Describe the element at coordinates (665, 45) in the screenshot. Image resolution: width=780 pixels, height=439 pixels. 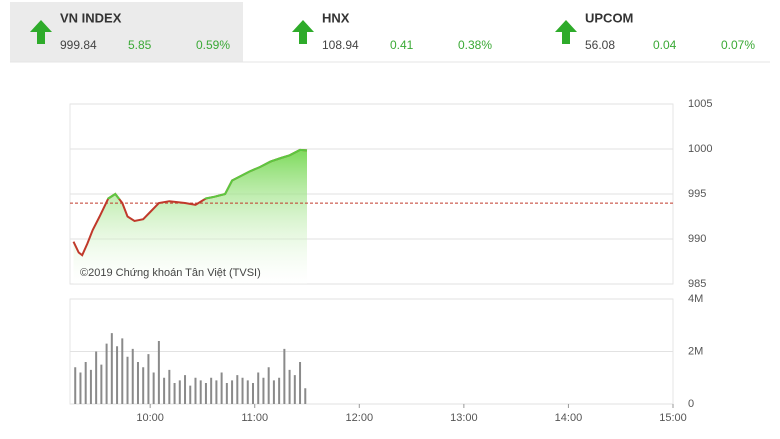
I see `ticker-change: 0.04` at that location.